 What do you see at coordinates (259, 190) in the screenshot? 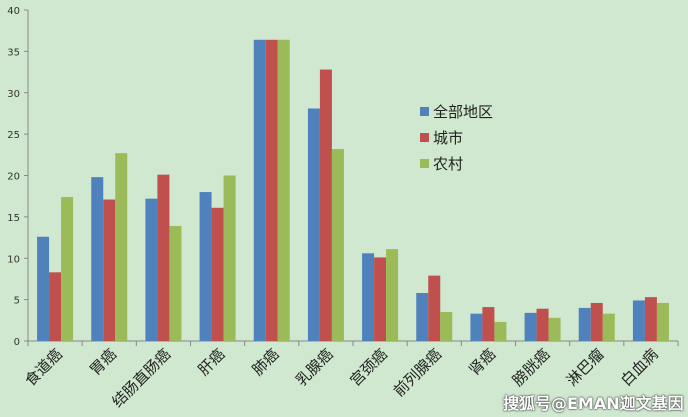
I see `bar-肺癌-全部地区` at bounding box center [259, 190].